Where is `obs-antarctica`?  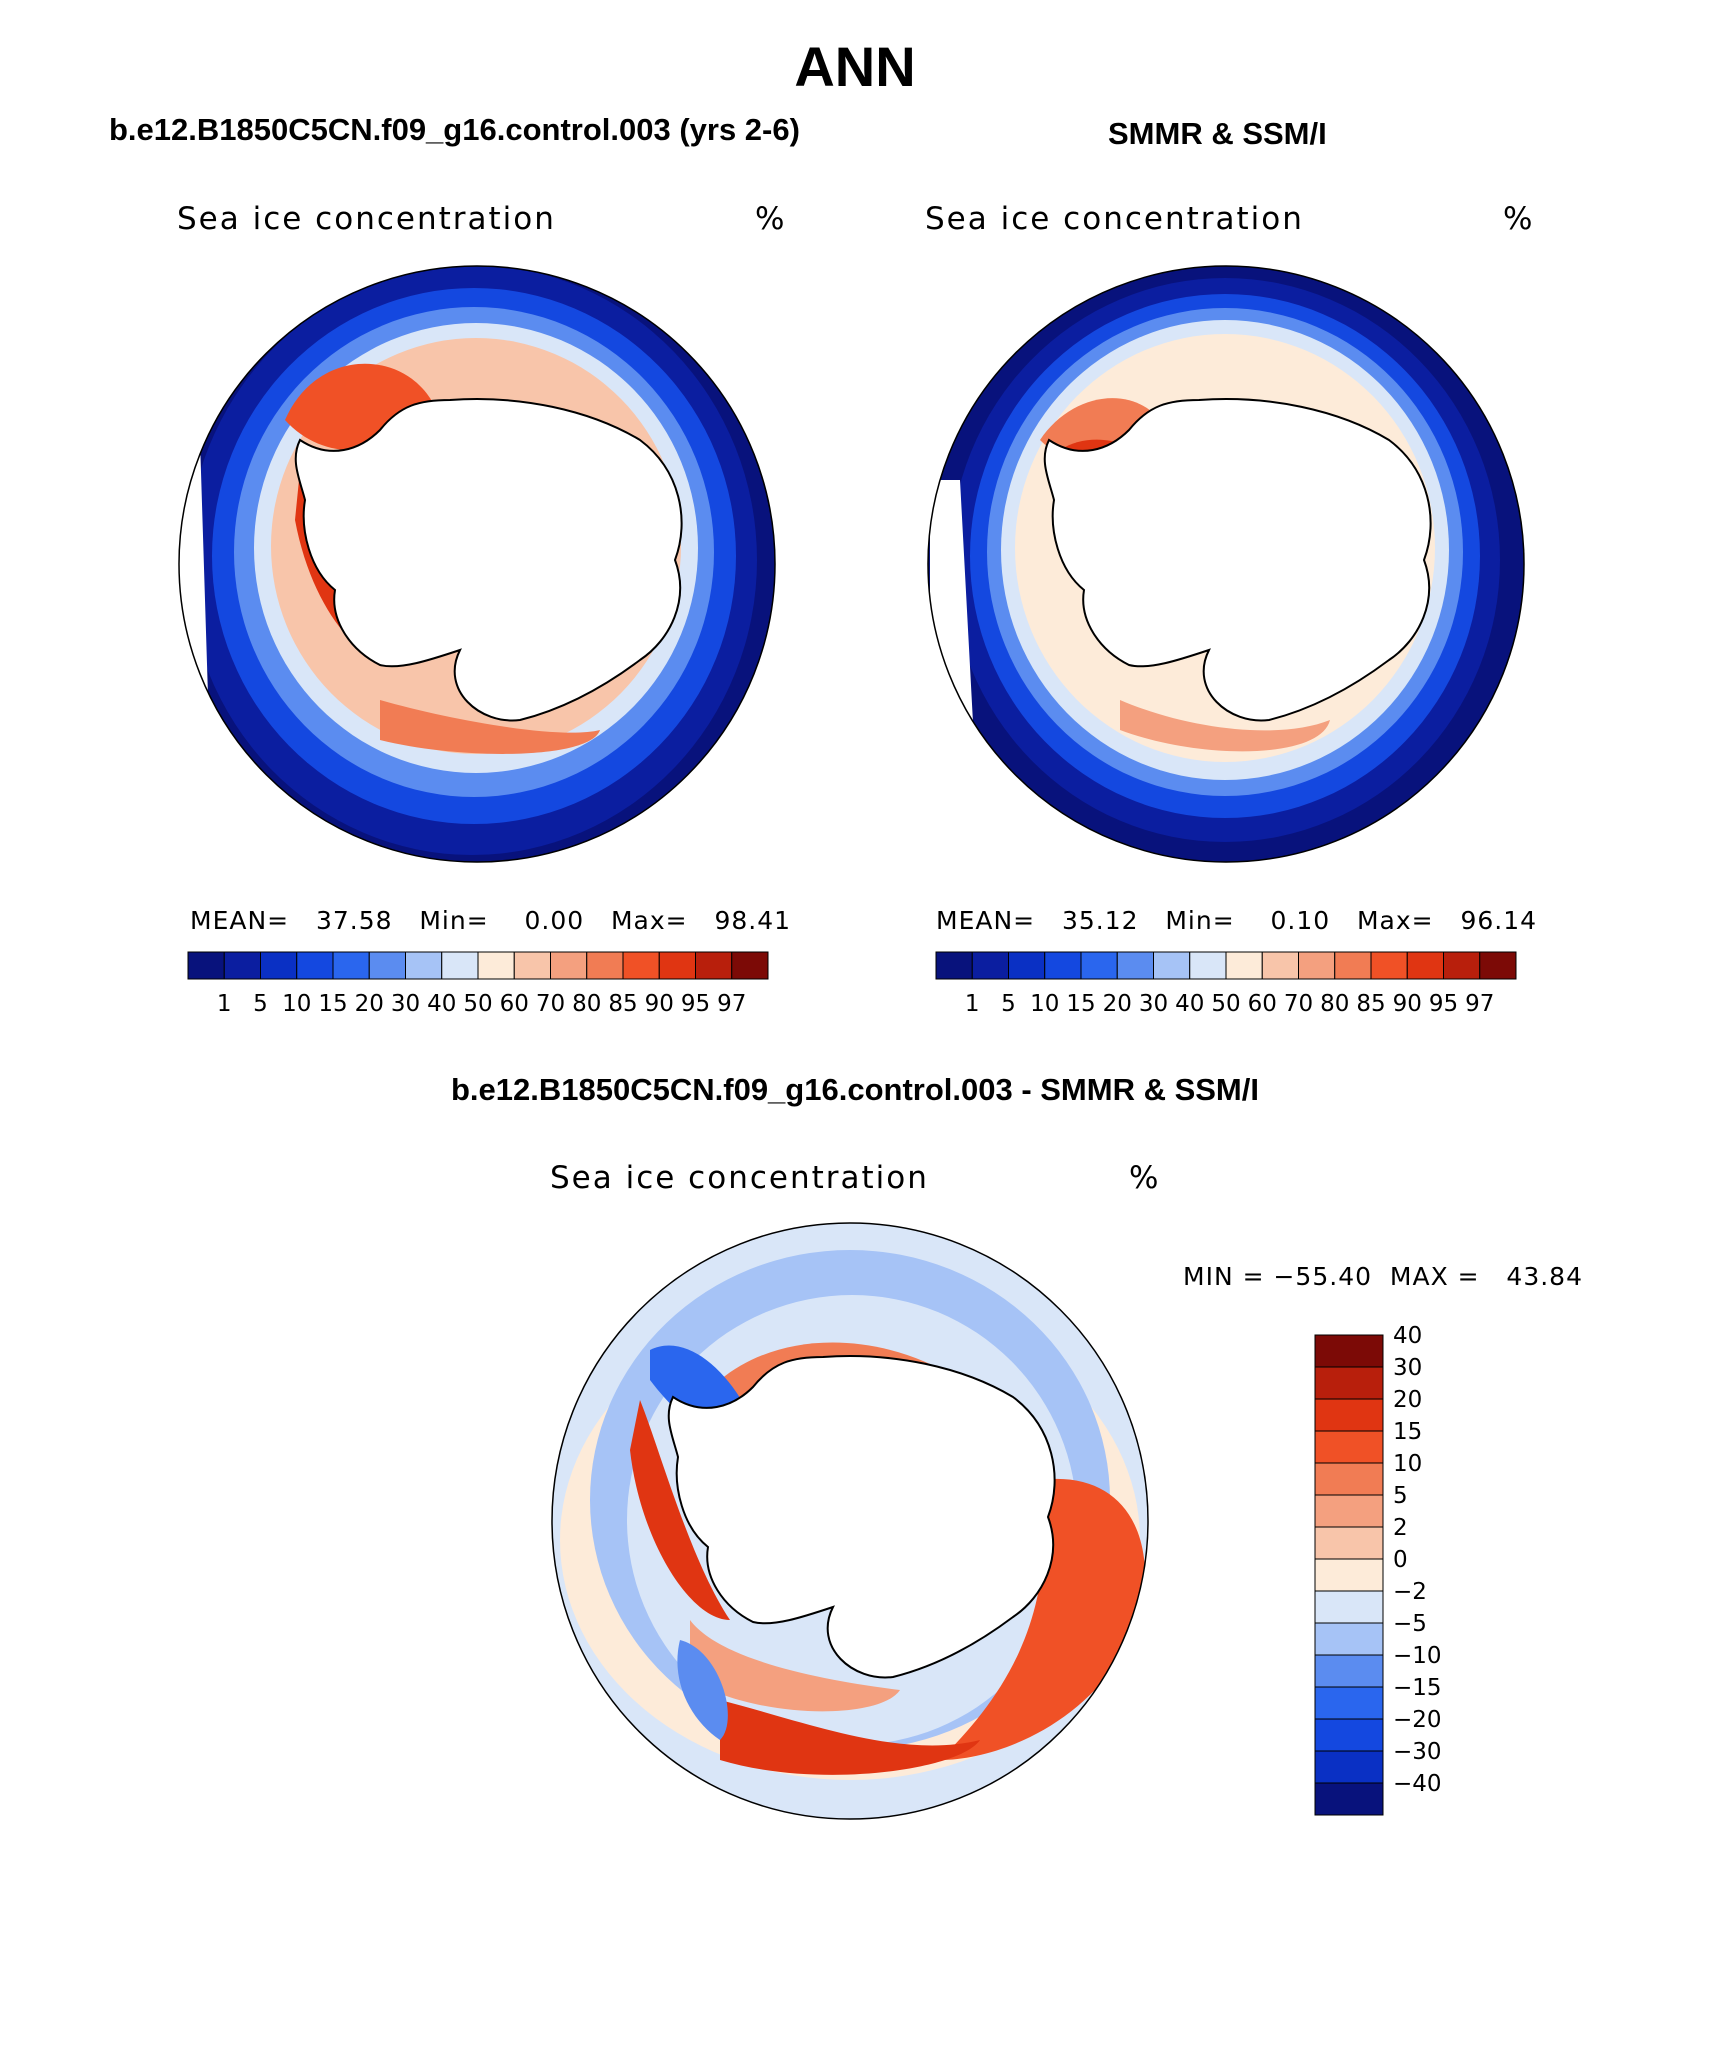
obs-antarctica is located at coordinates (1237, 560).